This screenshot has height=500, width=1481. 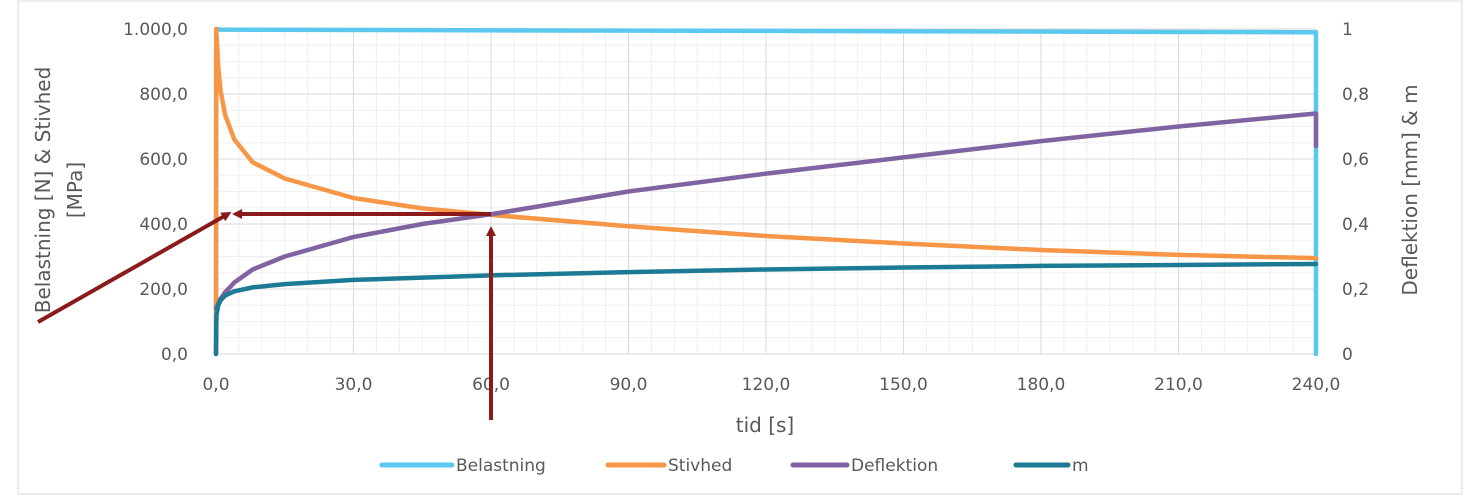 What do you see at coordinates (75, 190) in the screenshot?
I see `left-axis-title-line2: [MPa]` at bounding box center [75, 190].